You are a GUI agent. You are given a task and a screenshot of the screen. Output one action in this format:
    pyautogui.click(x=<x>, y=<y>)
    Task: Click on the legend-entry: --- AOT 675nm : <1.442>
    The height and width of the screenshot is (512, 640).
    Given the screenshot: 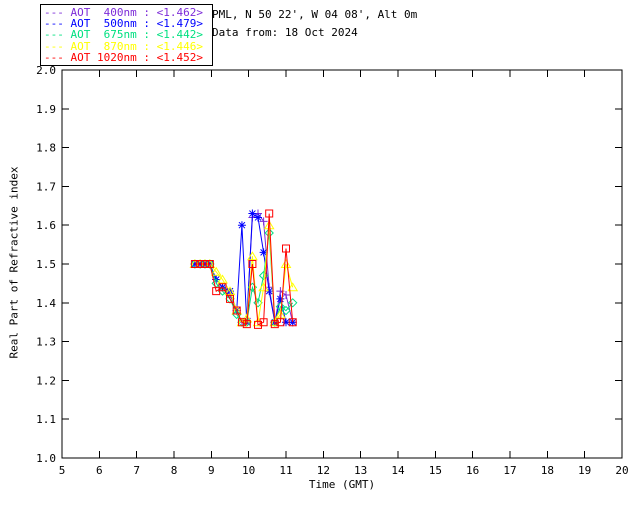 What is the action you would take?
    pyautogui.click(x=123, y=35)
    